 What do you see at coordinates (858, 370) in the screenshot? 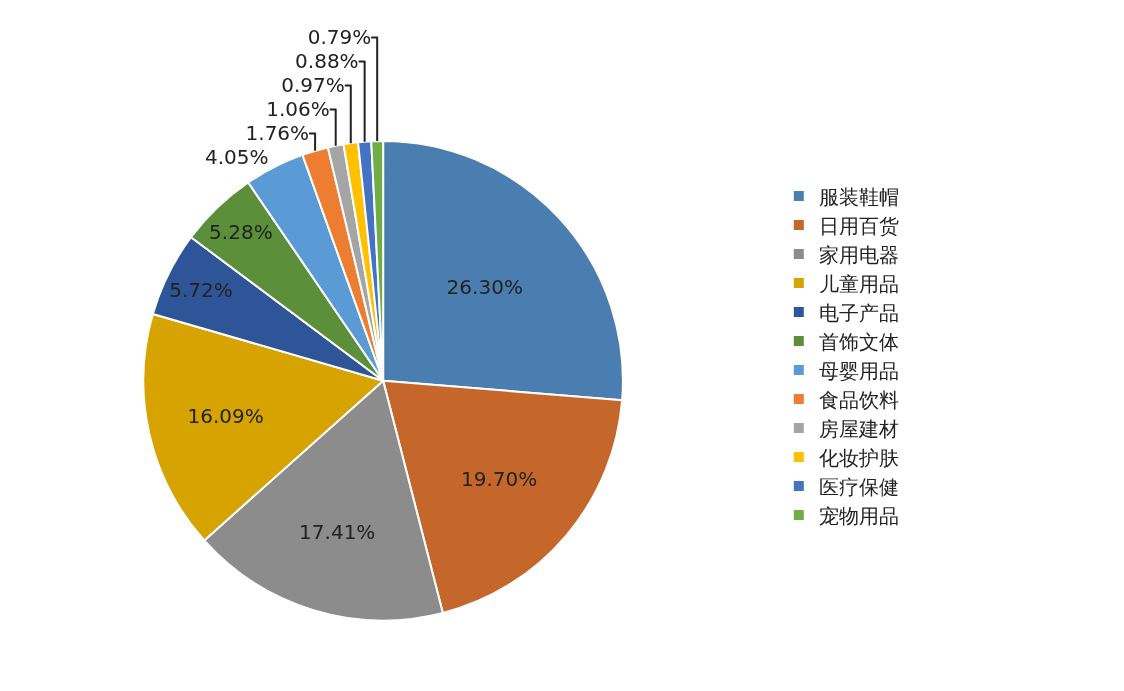
I see `legend-label: 母婴用品` at bounding box center [858, 370].